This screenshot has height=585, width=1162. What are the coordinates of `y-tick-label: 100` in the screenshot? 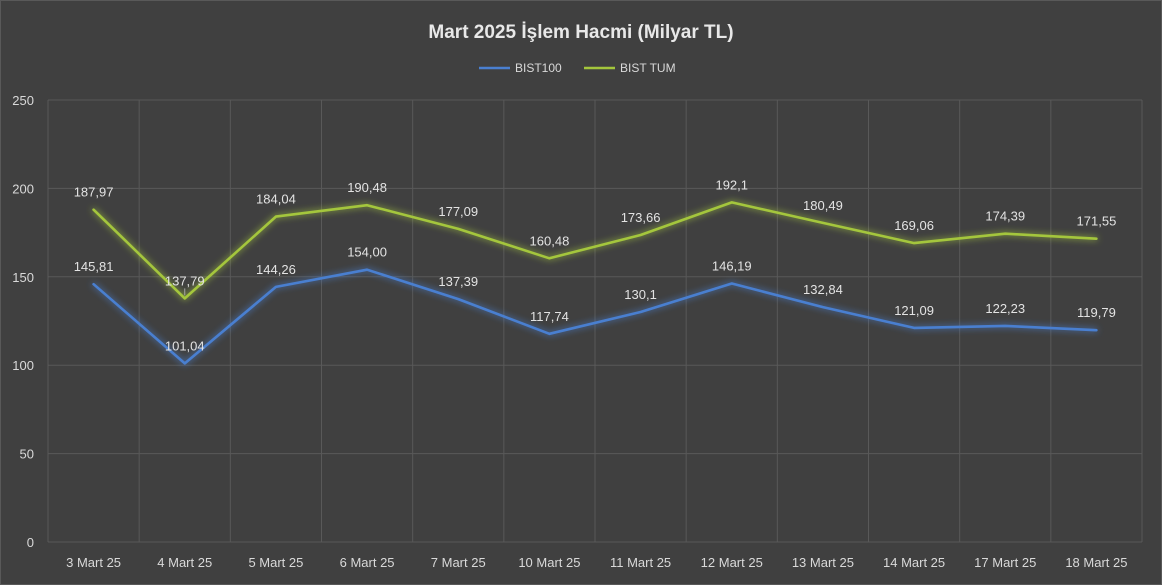 It's located at (23, 365).